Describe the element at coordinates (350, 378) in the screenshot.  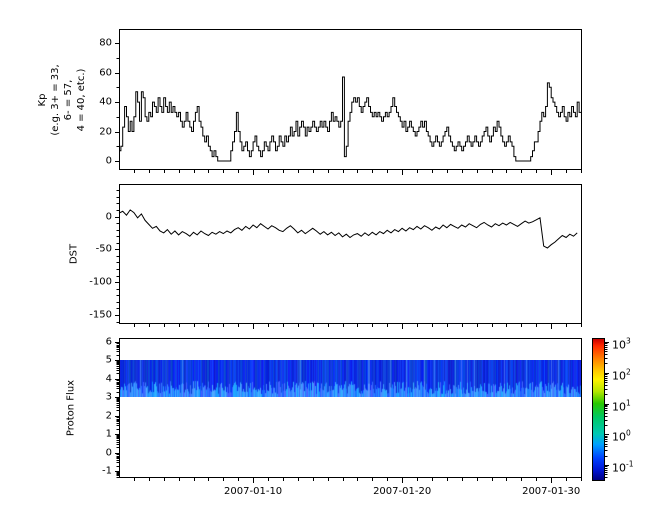
I see `proton-flux-band` at that location.